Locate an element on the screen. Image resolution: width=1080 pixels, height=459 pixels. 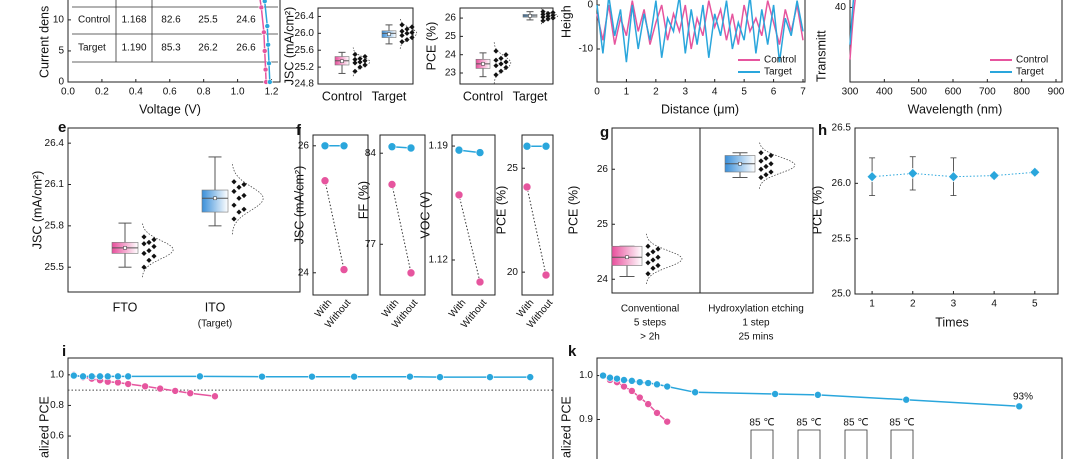
y-tick-label: 25.6 is located at coordinates (305, 50).